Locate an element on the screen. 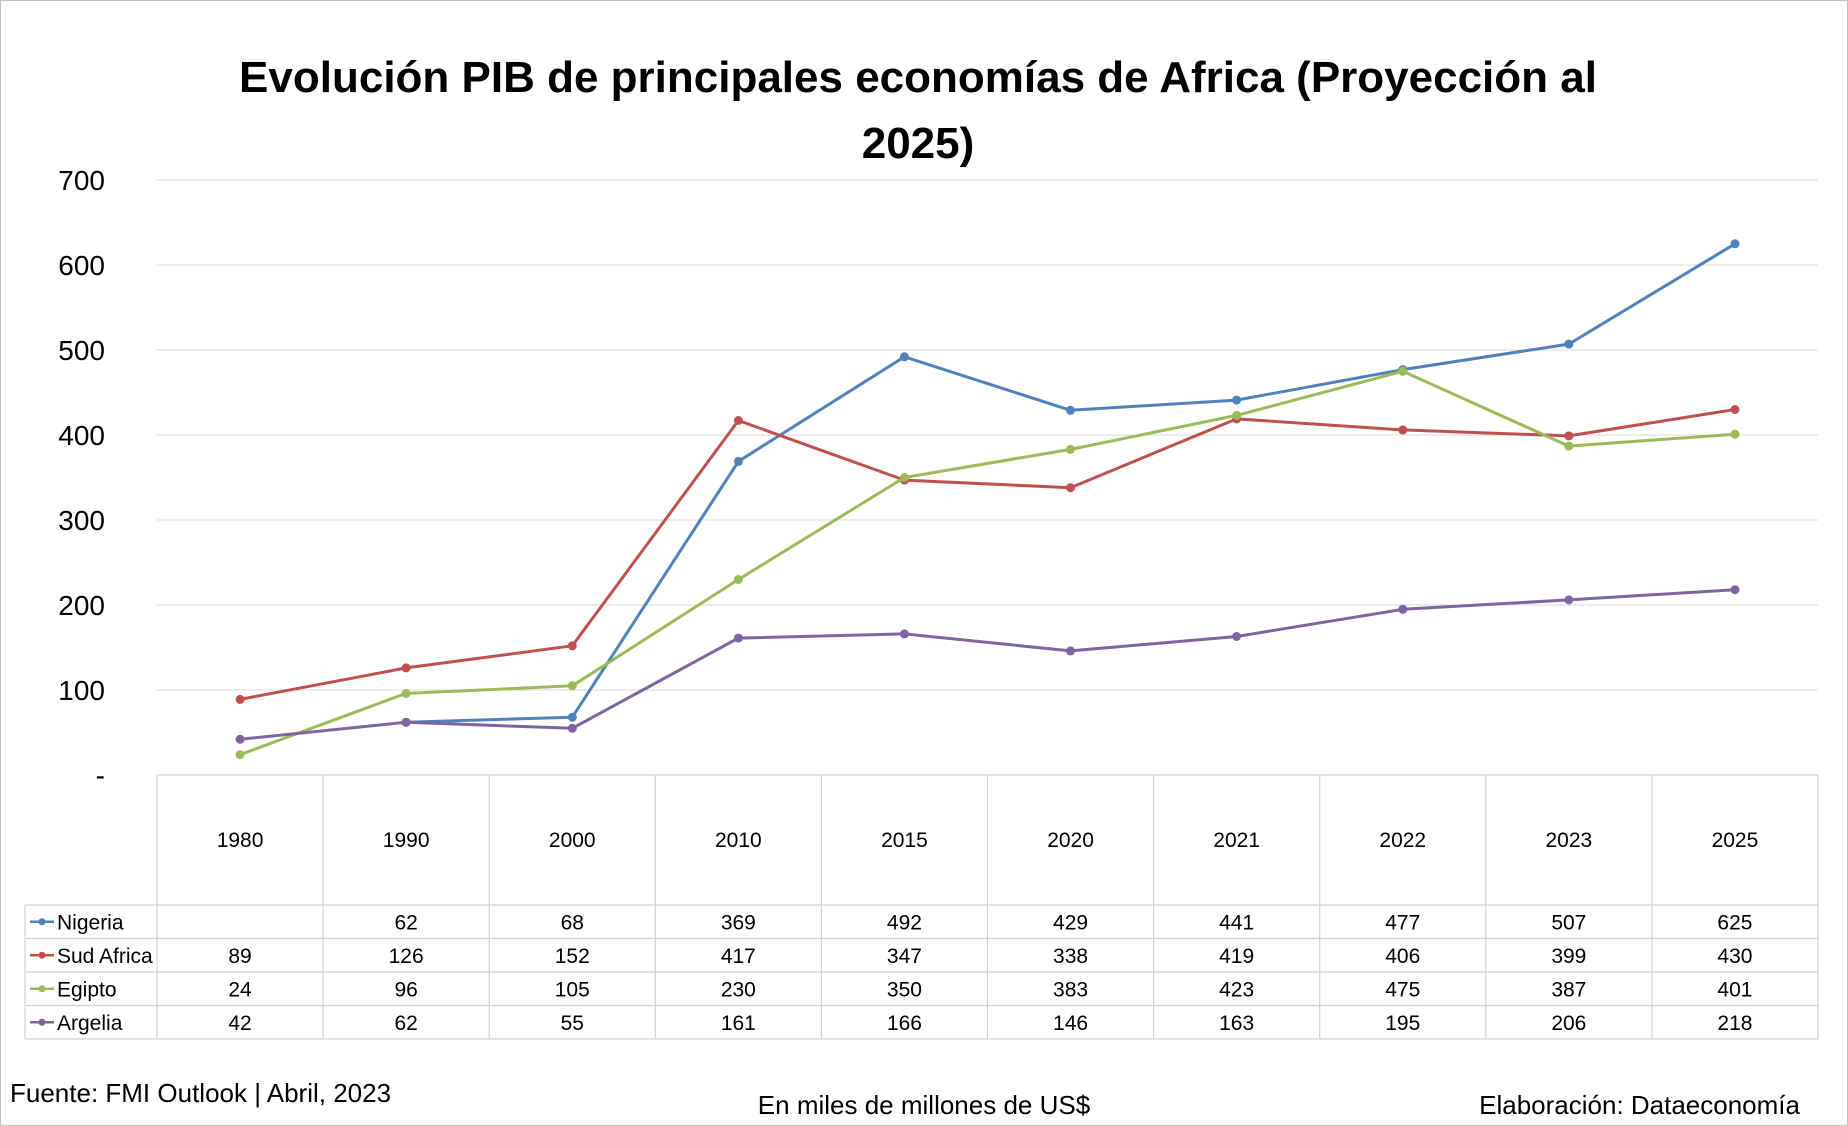 Image resolution: width=1848 pixels, height=1126 pixels. table-cell-value: 441 is located at coordinates (1236, 922).